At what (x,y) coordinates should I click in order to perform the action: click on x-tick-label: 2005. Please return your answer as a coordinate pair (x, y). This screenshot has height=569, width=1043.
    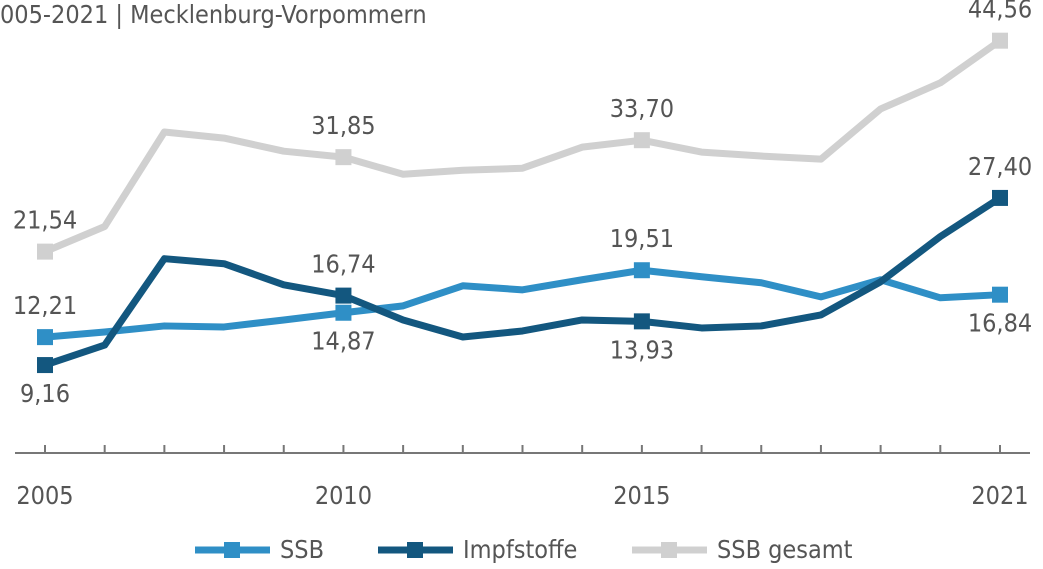
    Looking at the image, I should click on (44, 495).